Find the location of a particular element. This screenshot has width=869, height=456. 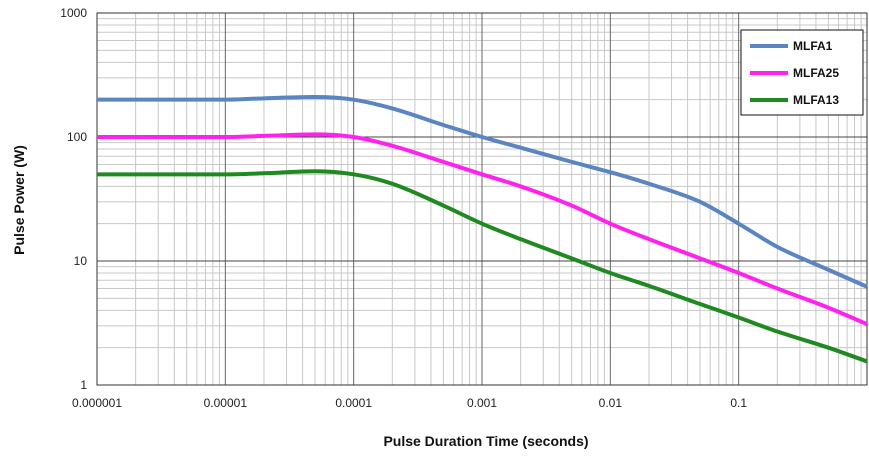

legend: MLFA1 MLFA25 MLFA13 is located at coordinates (802, 72).